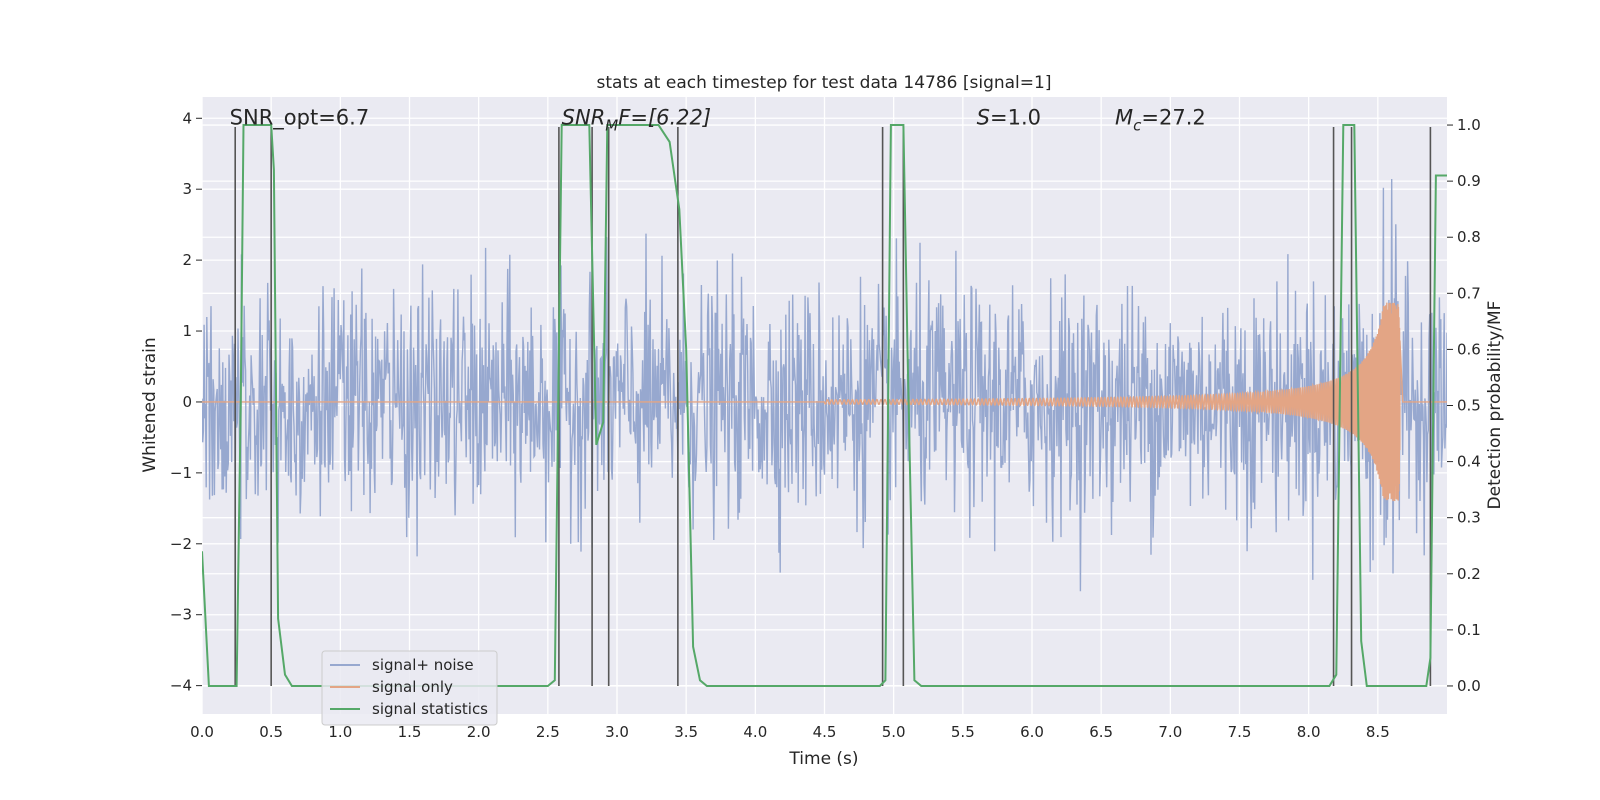 This screenshot has height=800, width=1600. I want to click on x-tick-label: 7.0, so click(1170, 732).